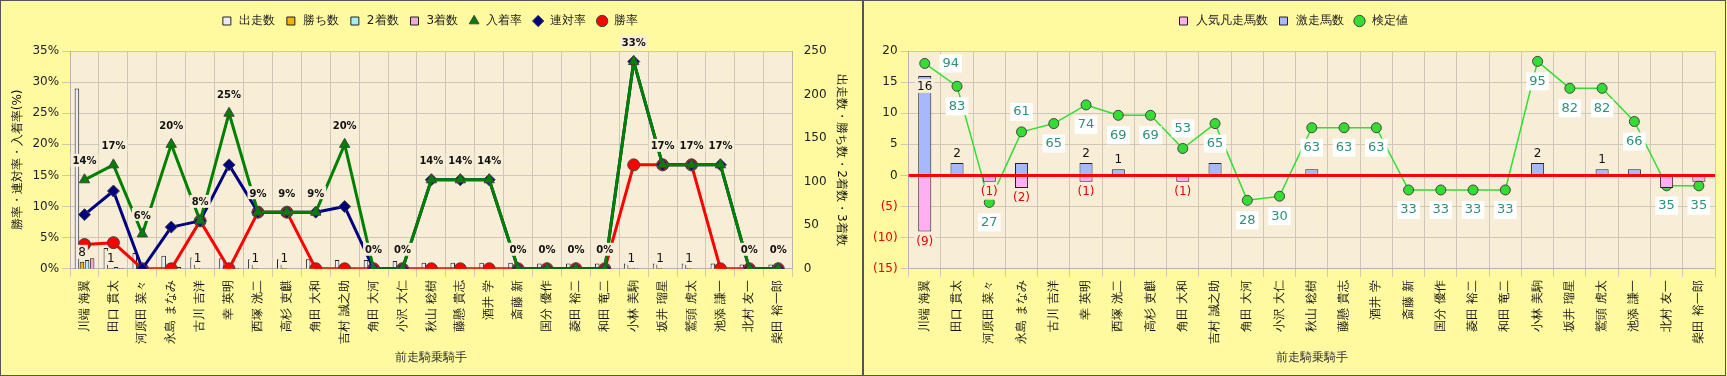  Describe the element at coordinates (1086, 190) in the screenshot. I see `data-label: (1)` at that location.